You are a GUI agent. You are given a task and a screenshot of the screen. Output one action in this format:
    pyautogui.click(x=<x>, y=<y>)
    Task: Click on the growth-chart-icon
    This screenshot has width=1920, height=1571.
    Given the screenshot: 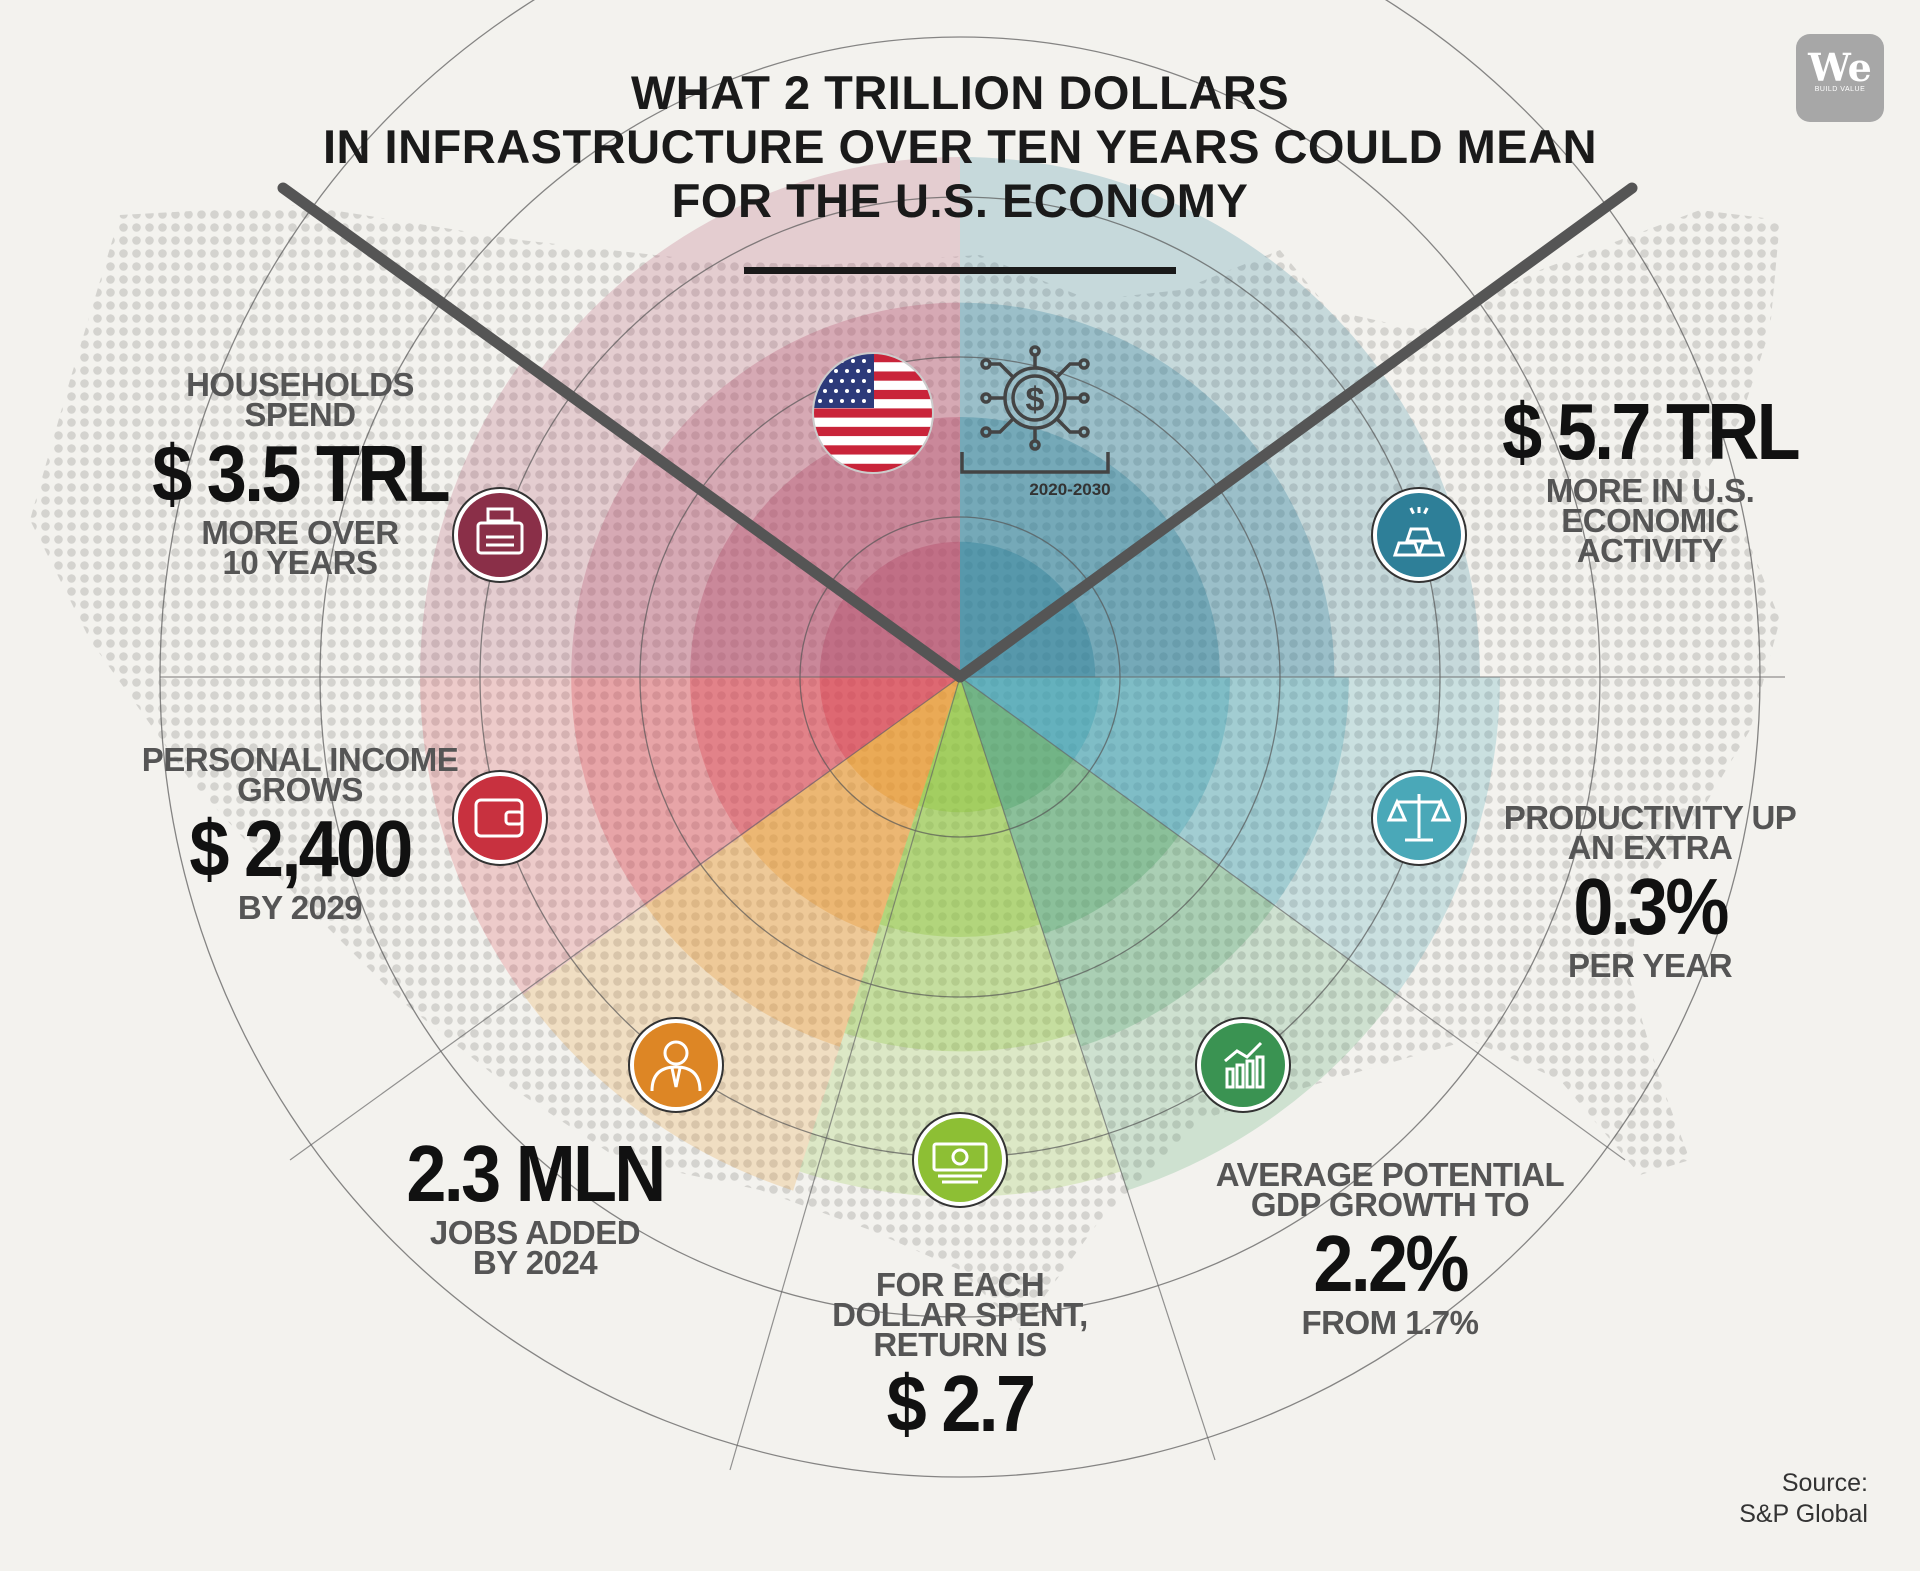 What is the action you would take?
    pyautogui.click(x=1243, y=1065)
    